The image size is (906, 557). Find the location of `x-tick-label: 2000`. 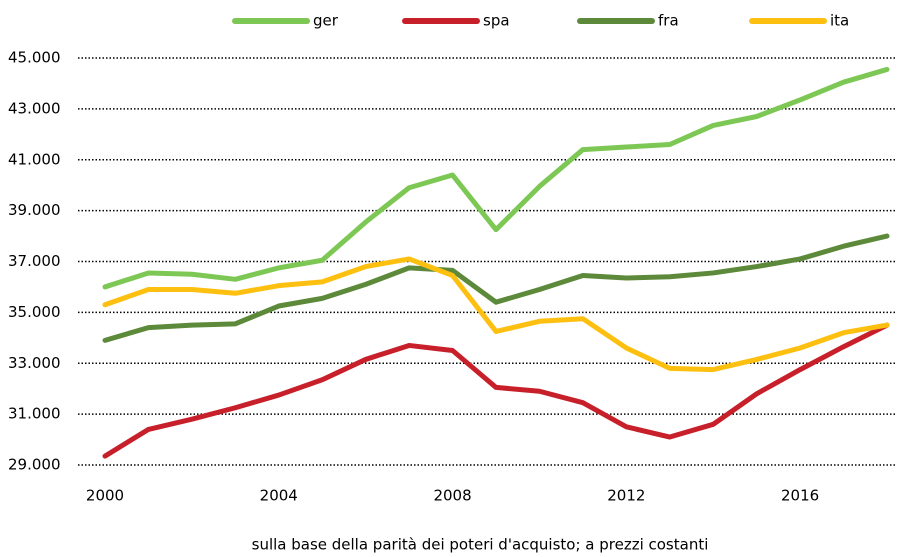

x-tick-label: 2000 is located at coordinates (105, 496).